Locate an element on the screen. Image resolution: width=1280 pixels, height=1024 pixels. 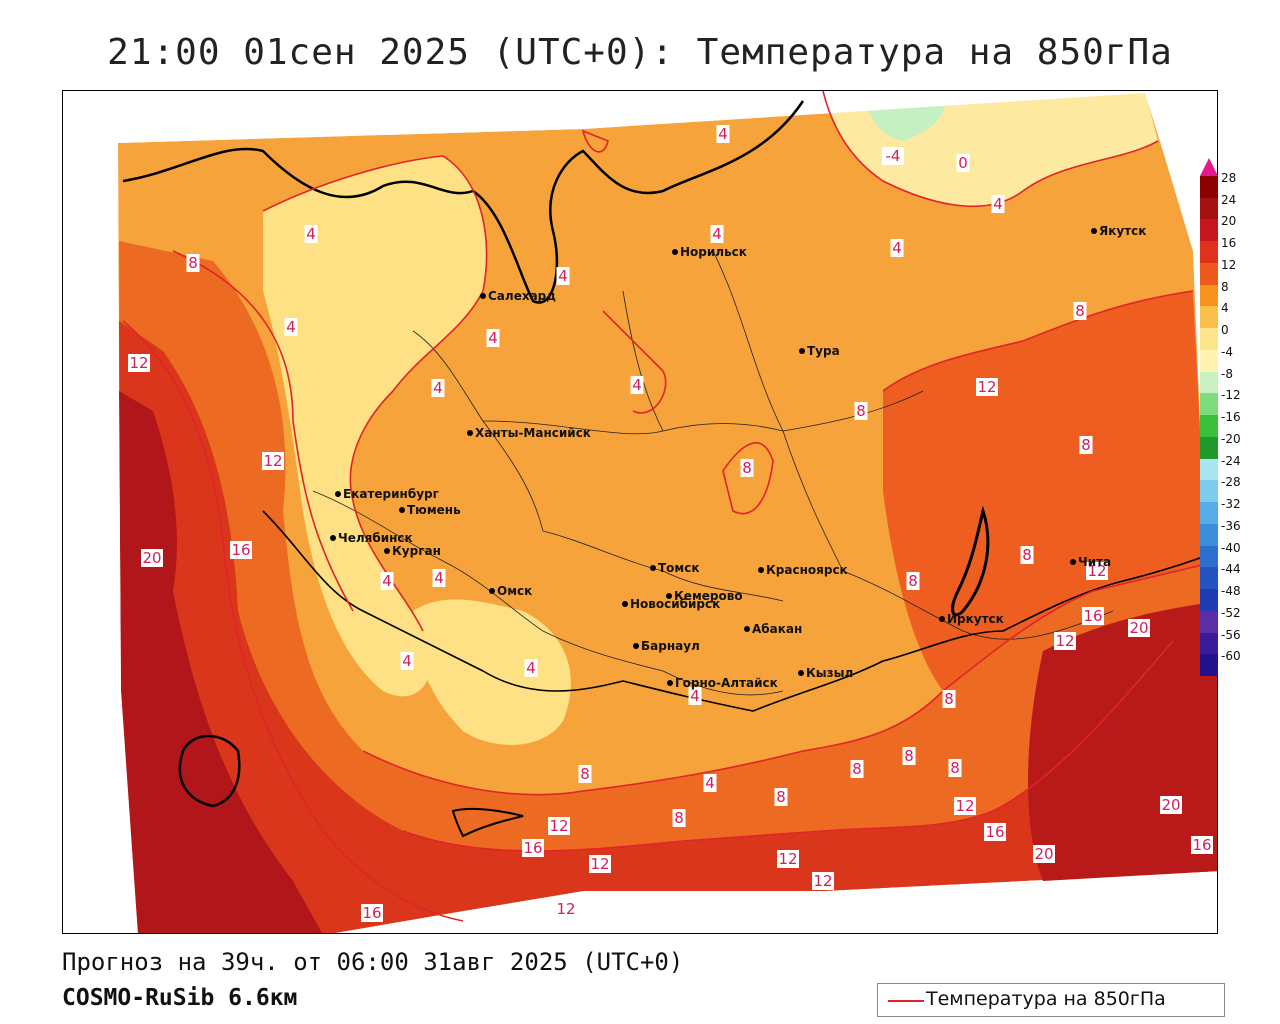
city-label: Курган is located at coordinates (416, 551).